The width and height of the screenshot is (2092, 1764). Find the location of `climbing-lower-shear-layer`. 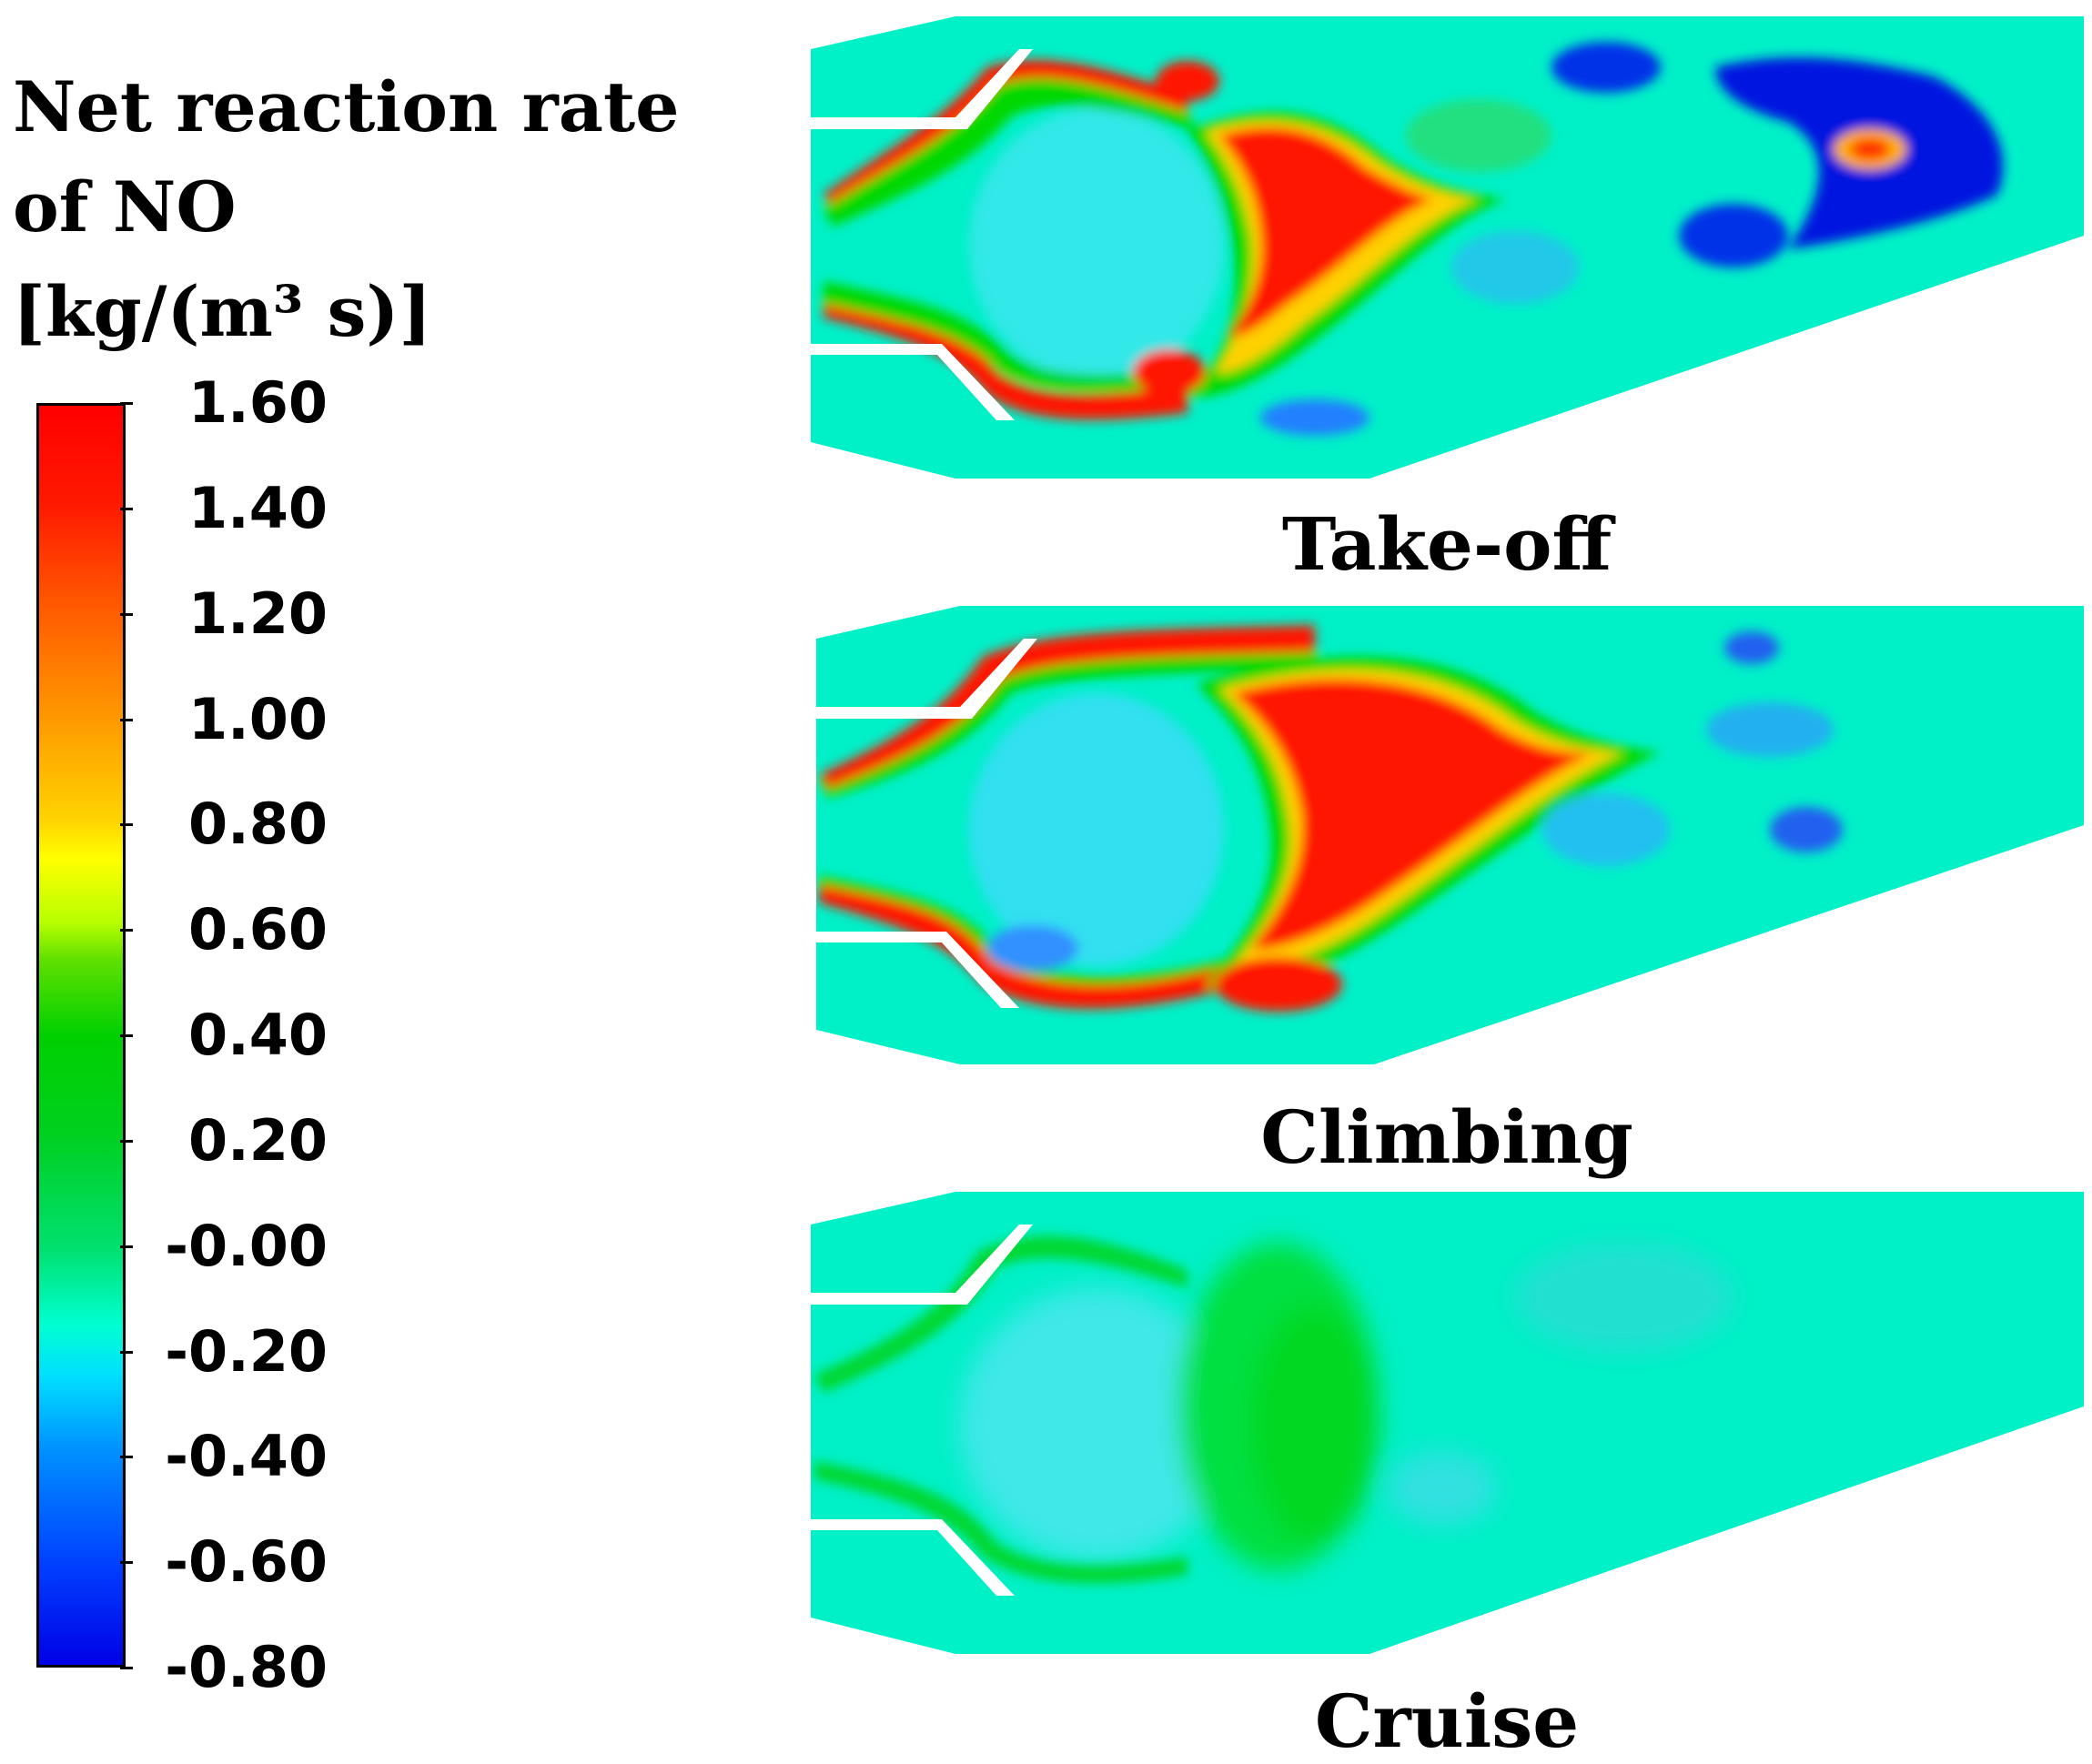

climbing-lower-shear-layer is located at coordinates (1023, 947).